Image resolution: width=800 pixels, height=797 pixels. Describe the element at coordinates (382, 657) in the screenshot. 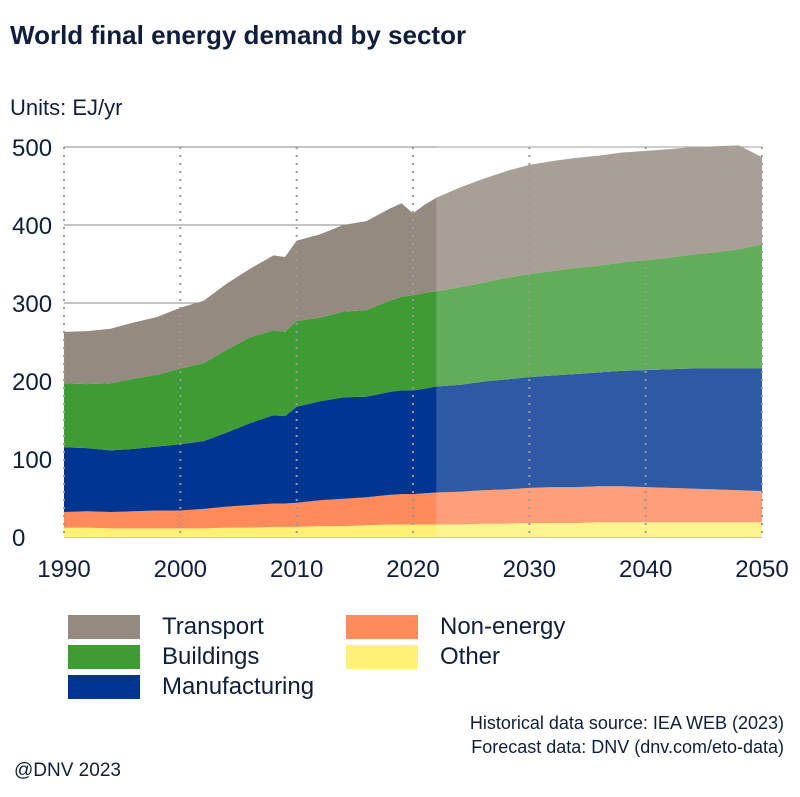

I see `legend-swatch-other` at that location.